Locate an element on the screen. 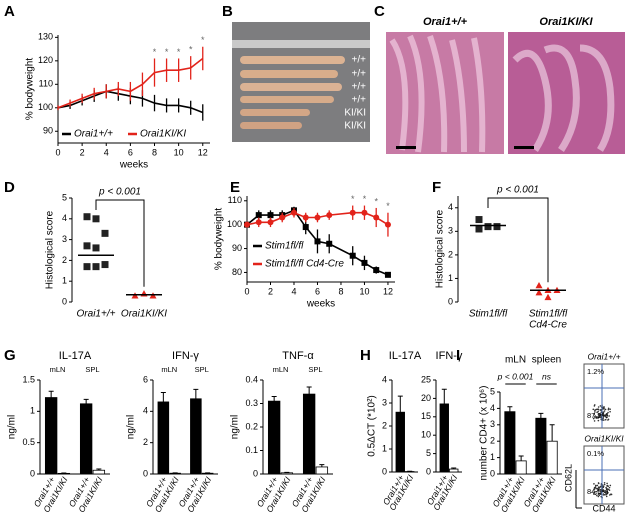 This screenshot has width=626, height=512. colon is located at coordinates (289, 74).